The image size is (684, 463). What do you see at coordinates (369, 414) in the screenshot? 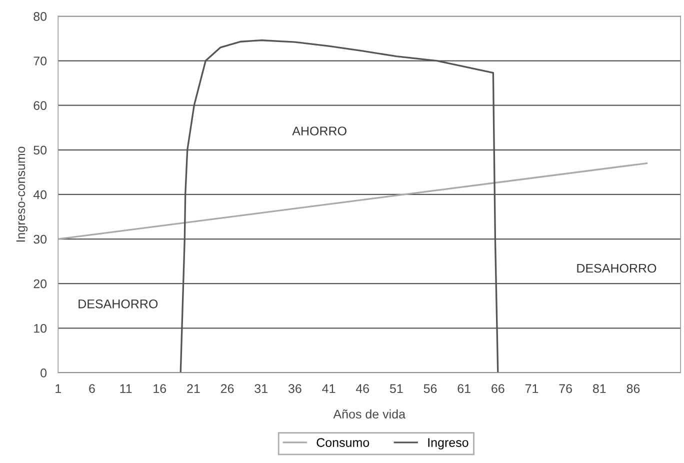
I see `x-axis-title: Años de vida` at bounding box center [369, 414].